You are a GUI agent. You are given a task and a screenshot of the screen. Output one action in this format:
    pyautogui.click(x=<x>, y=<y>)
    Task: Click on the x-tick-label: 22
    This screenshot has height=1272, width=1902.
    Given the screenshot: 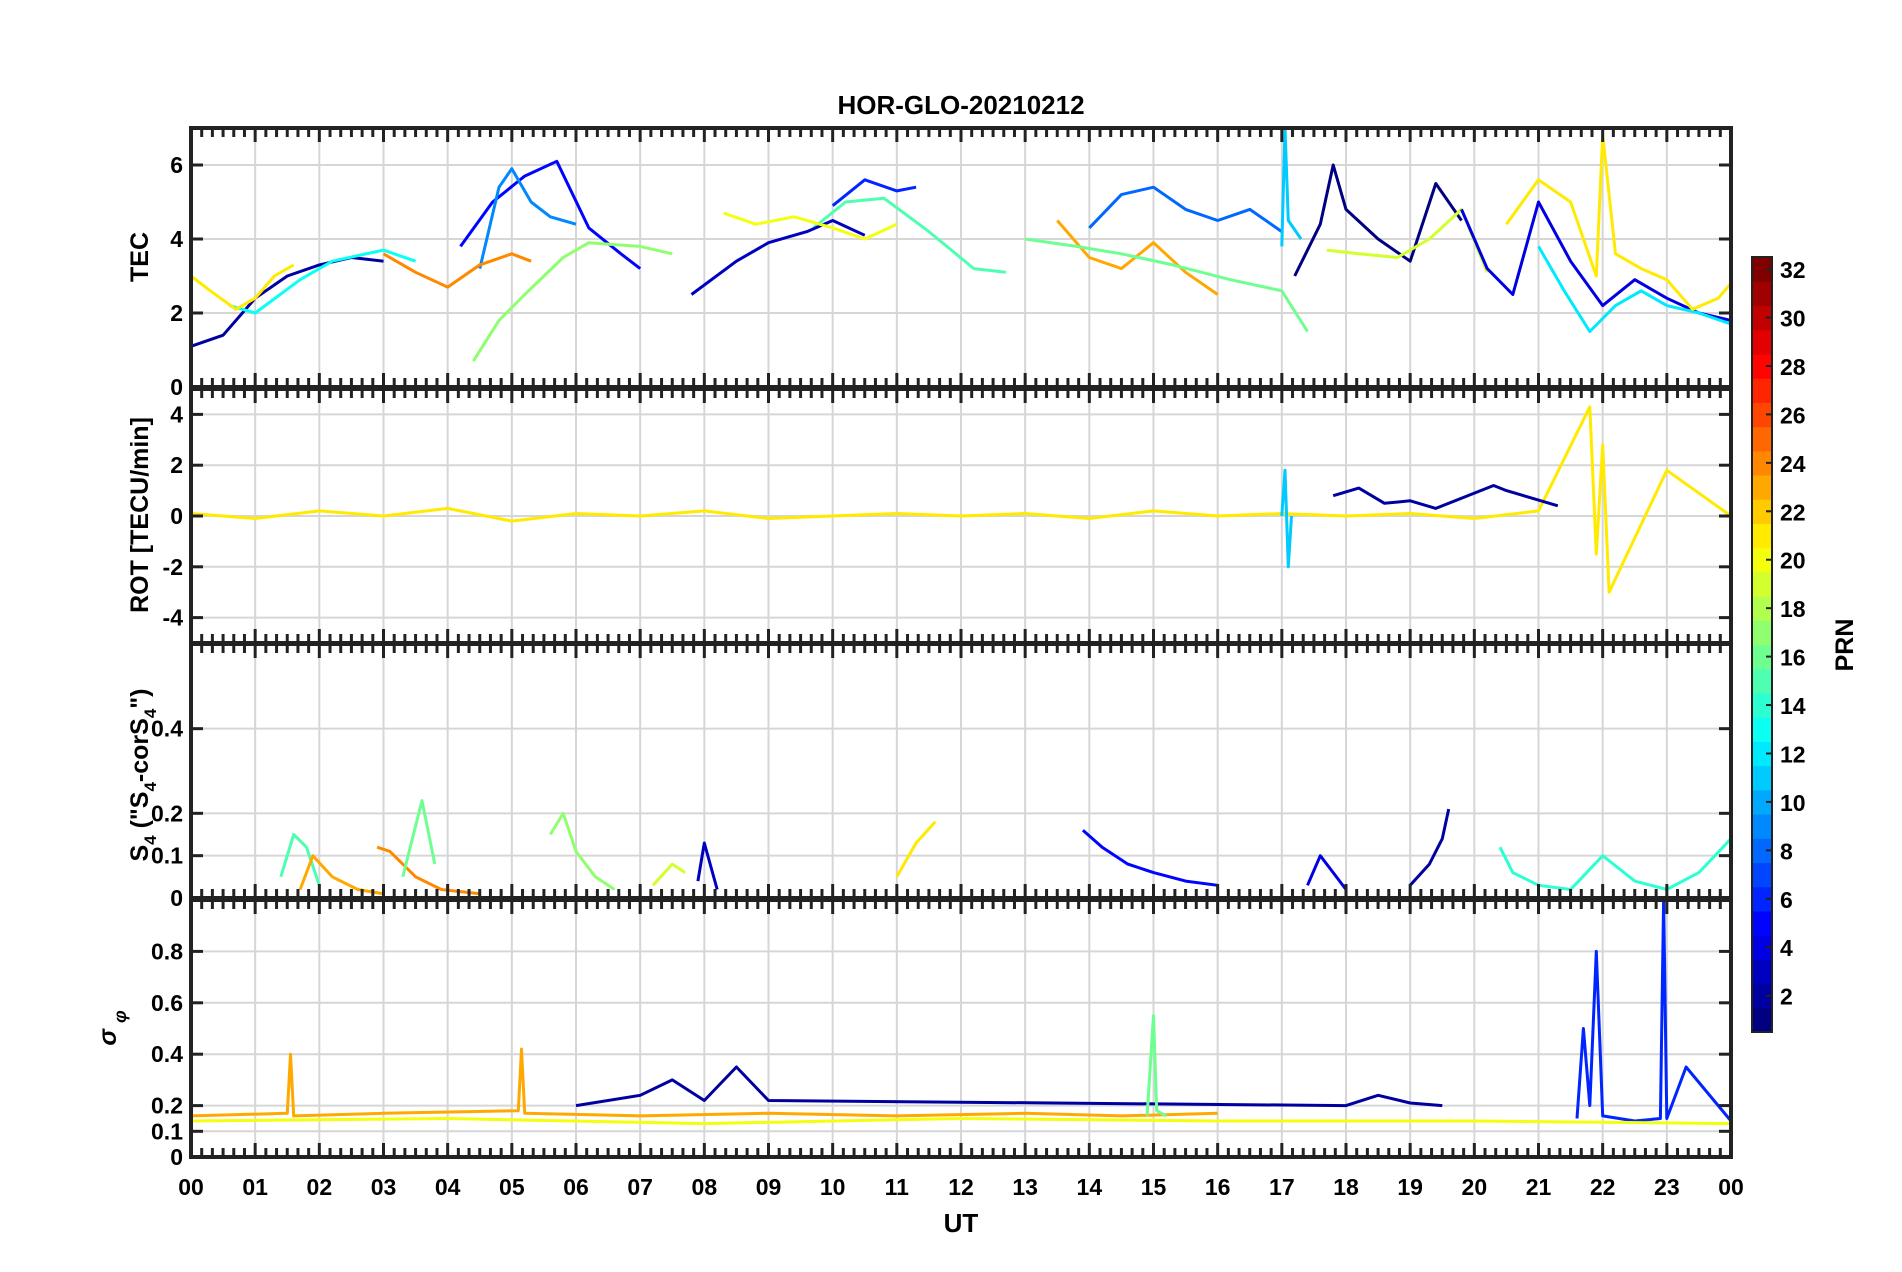 What is the action you would take?
    pyautogui.click(x=1603, y=1187)
    